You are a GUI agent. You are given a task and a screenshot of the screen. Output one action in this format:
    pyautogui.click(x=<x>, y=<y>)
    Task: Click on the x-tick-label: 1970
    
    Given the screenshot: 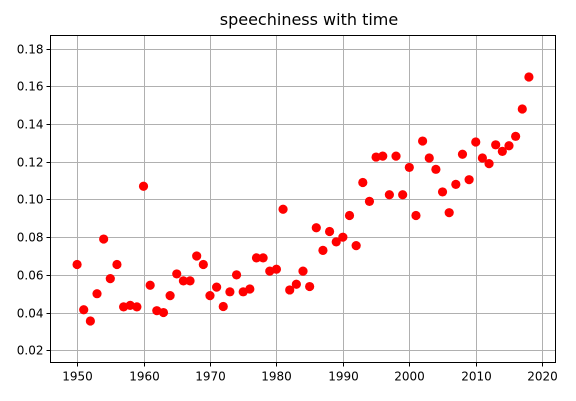 What is the action you would take?
    pyautogui.click(x=210, y=377)
    